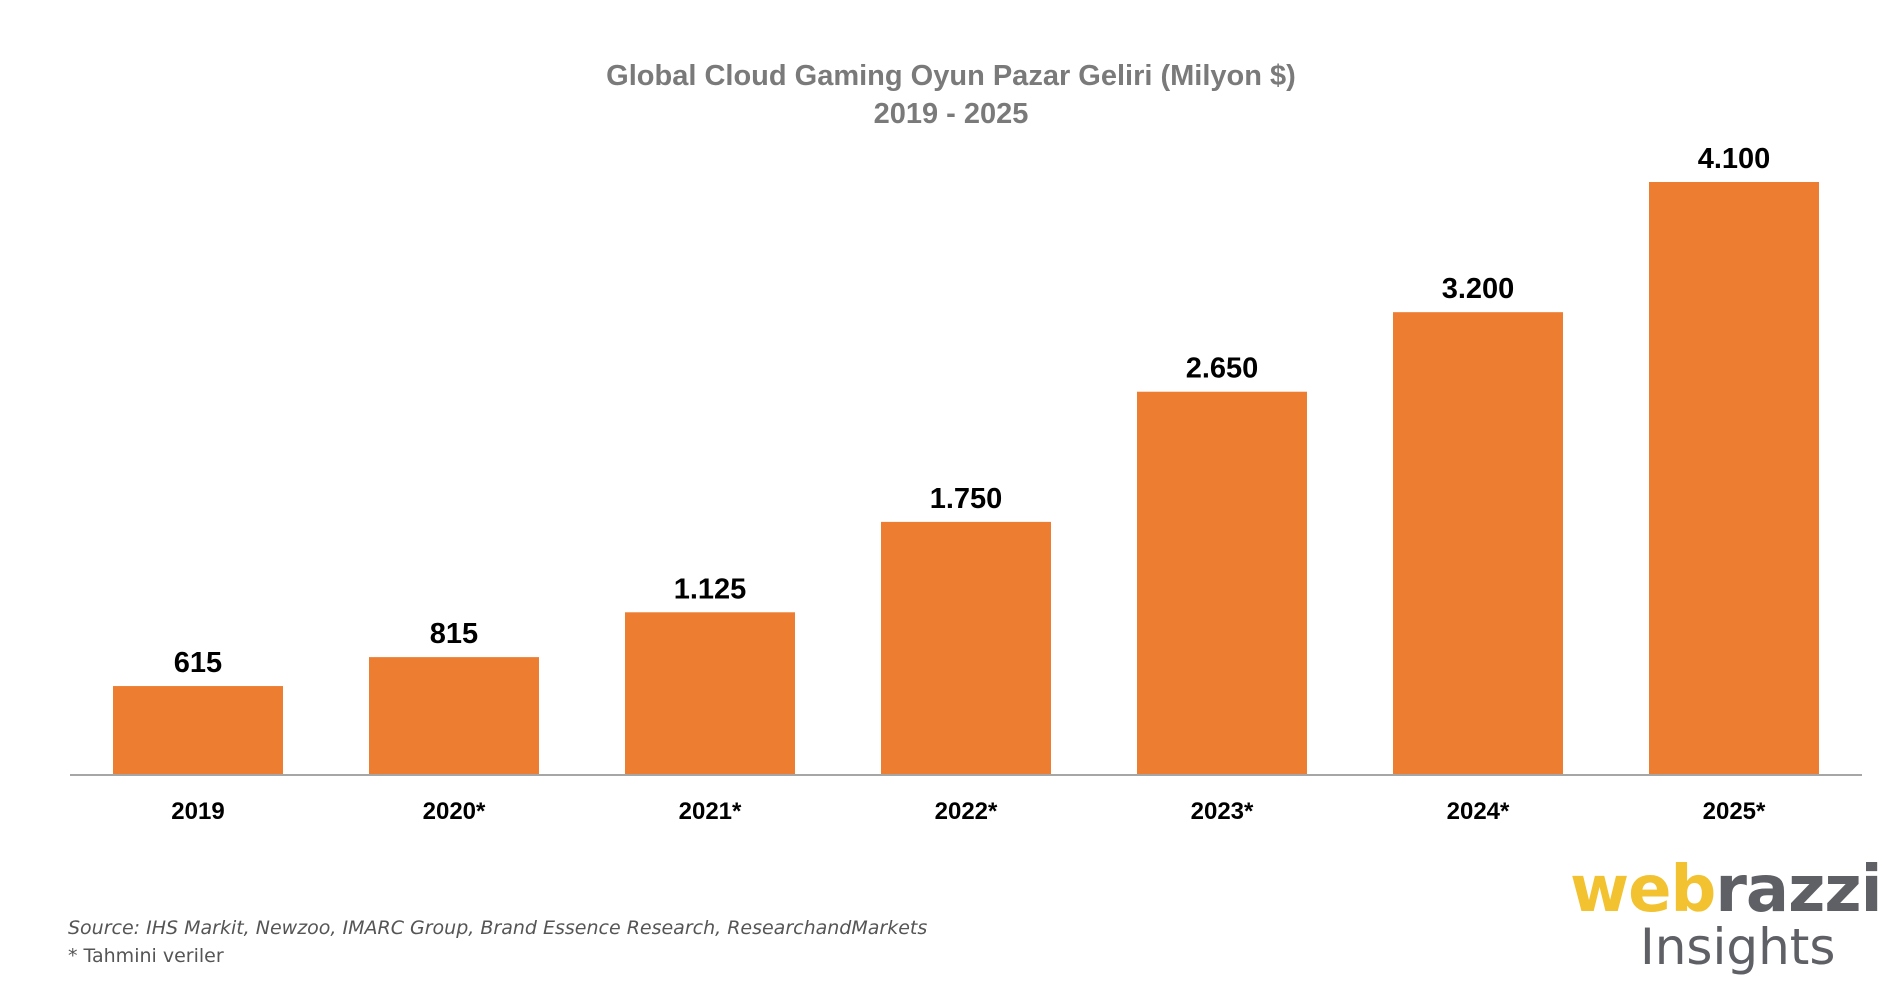 This screenshot has width=1902, height=981. Describe the element at coordinates (1478, 543) in the screenshot. I see `bar-2024` at that location.